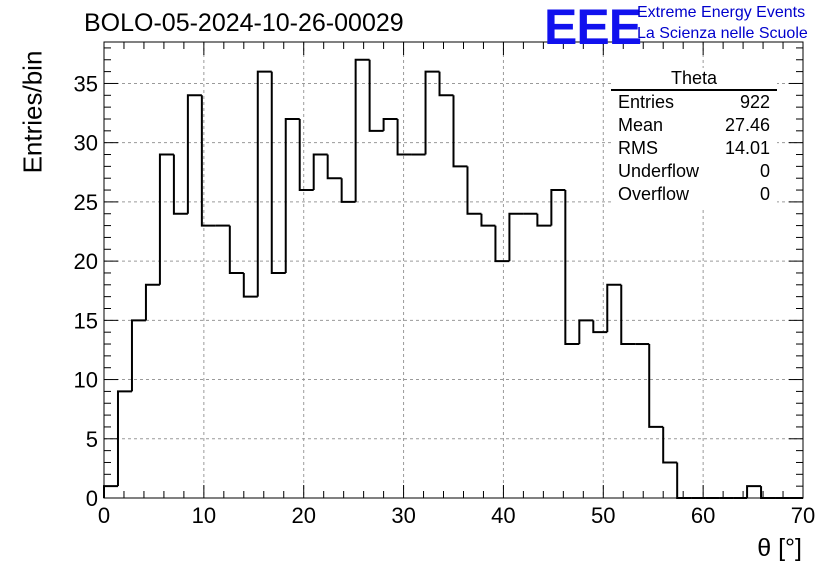 The width and height of the screenshot is (836, 572). I want to click on y-tick-label: 5, so click(92, 439).